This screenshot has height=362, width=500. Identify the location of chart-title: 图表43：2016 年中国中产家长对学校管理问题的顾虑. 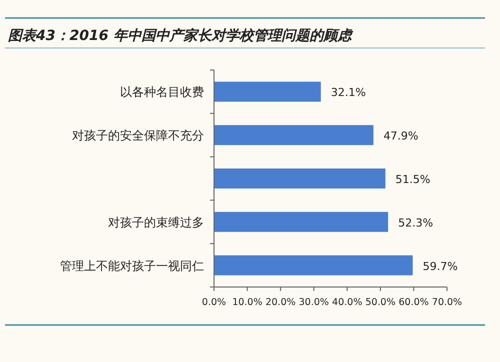
(181, 35).